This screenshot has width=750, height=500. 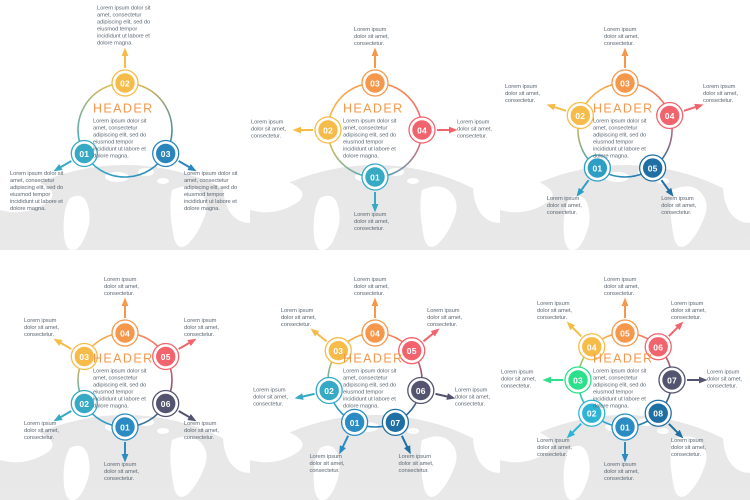 I want to click on globe-continents, so click(x=125, y=209).